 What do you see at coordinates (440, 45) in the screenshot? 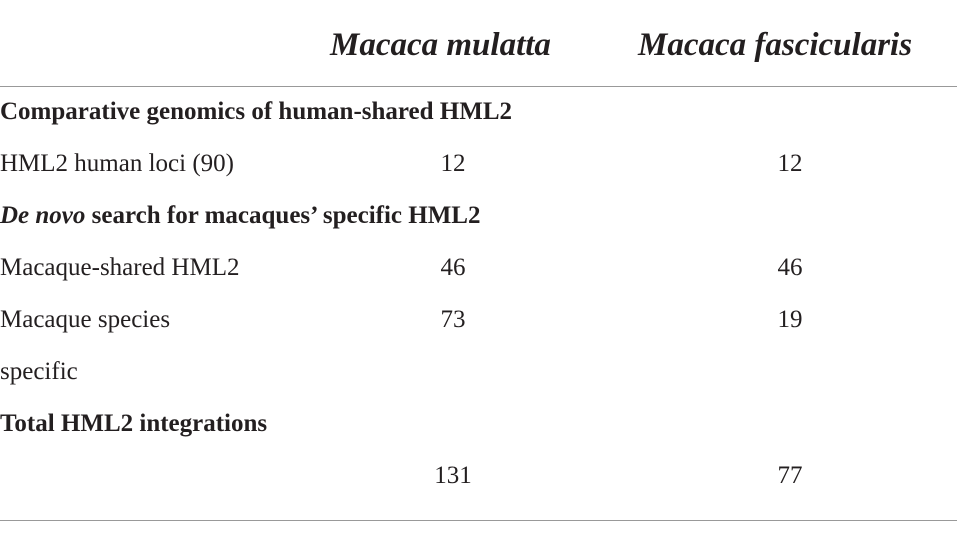
I see `column-header: Macaca mulatta` at bounding box center [440, 45].